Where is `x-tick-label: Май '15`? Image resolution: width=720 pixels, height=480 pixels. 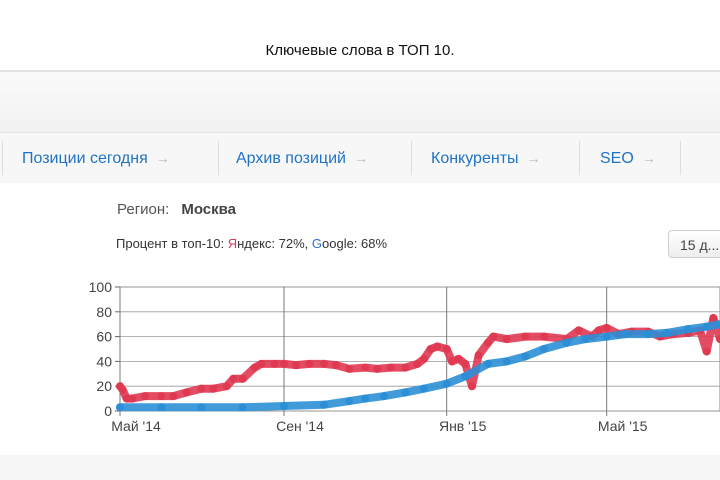 x-tick-label: Май '15 is located at coordinates (623, 426).